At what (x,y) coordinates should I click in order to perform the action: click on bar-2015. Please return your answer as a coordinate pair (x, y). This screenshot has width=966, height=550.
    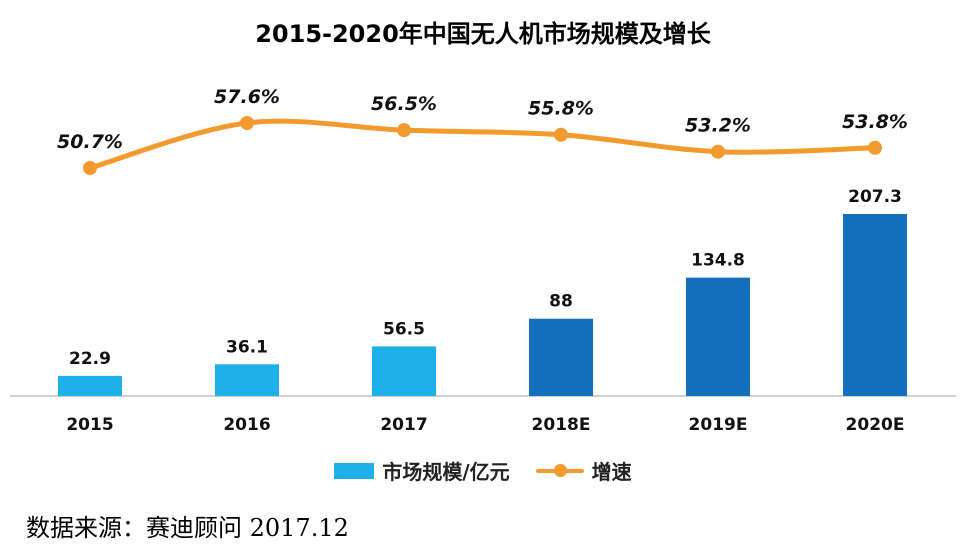
    Looking at the image, I should click on (90, 385).